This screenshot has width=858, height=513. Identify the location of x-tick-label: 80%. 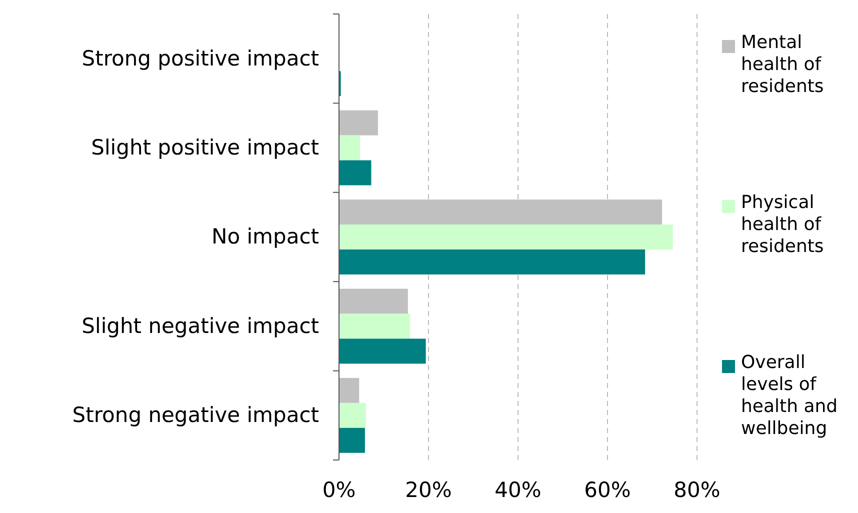
(697, 490).